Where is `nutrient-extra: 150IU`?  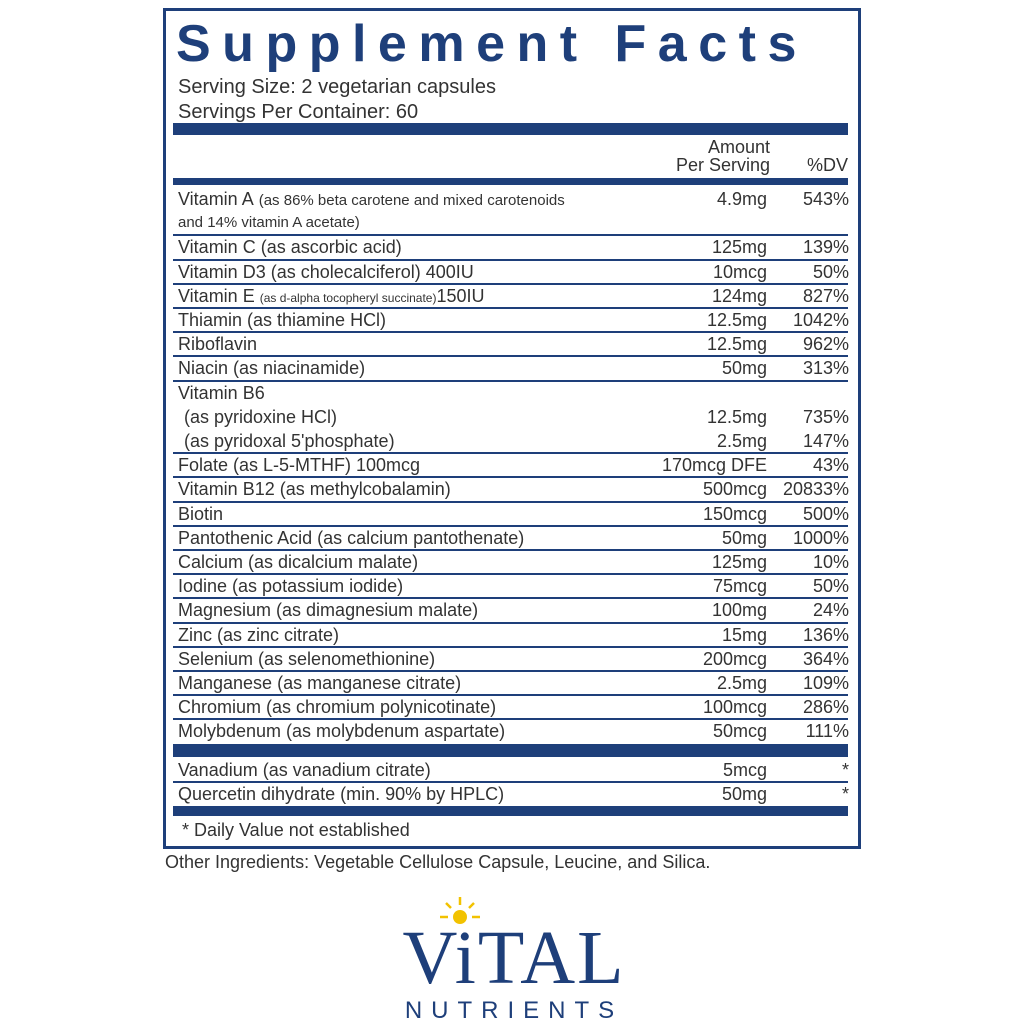 nutrient-extra: 150IU is located at coordinates (460, 295).